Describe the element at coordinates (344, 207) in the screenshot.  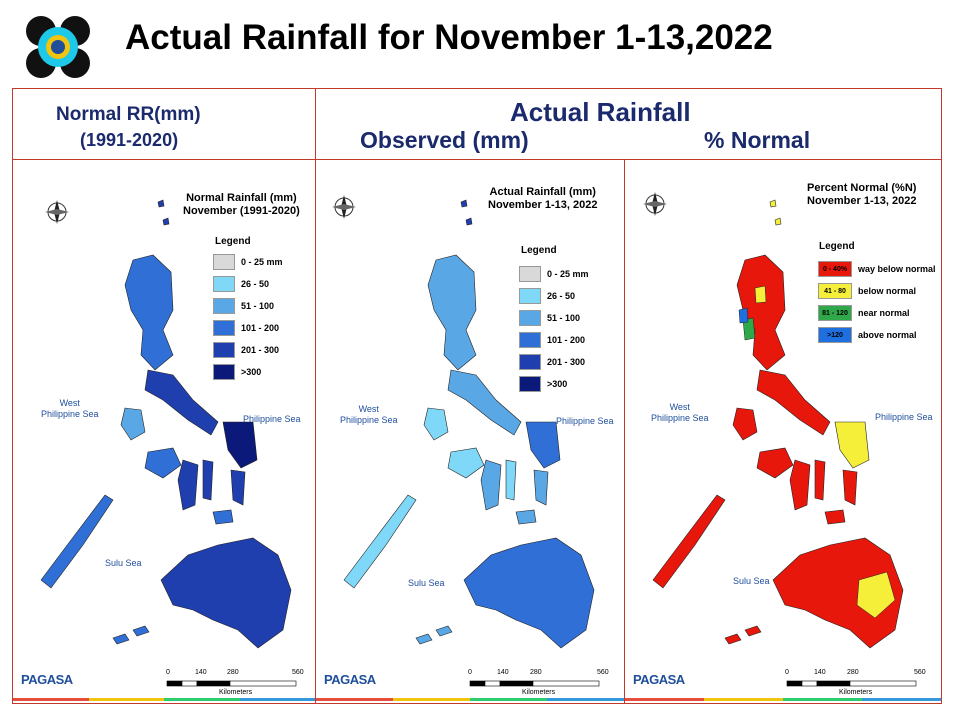
I see `compass-rose-icon` at that location.